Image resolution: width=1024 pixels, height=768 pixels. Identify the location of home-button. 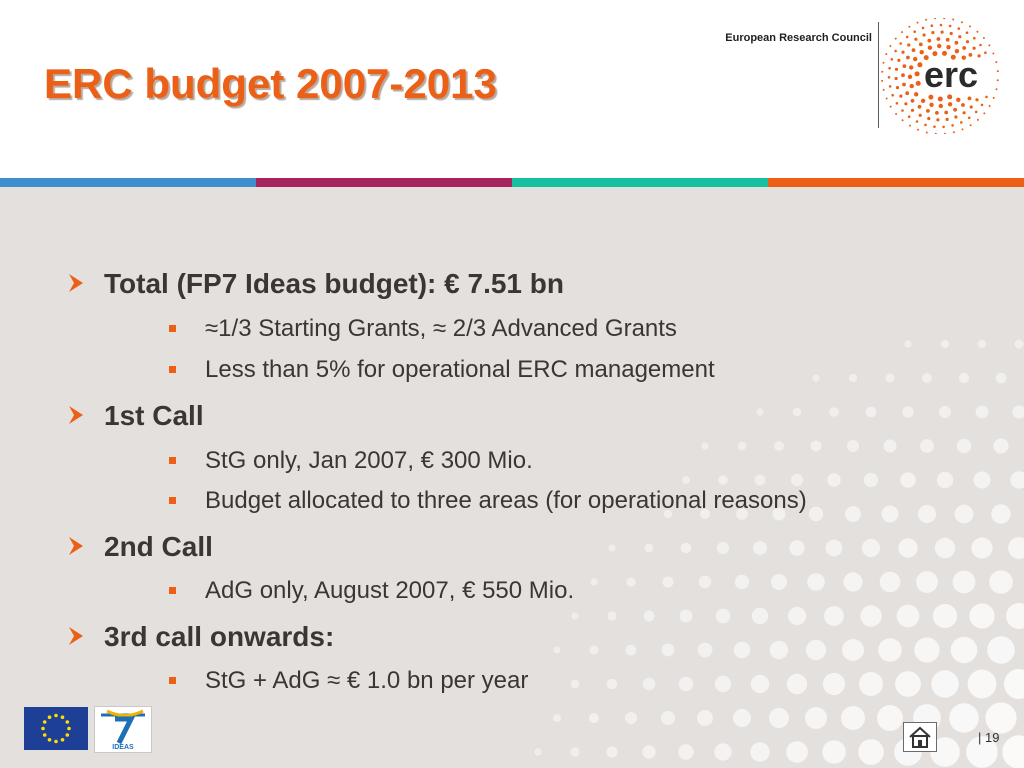
(920, 737).